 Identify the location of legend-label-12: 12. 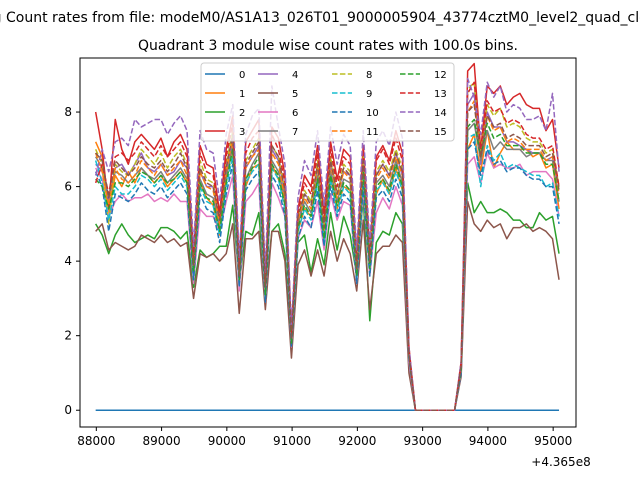
(440, 75).